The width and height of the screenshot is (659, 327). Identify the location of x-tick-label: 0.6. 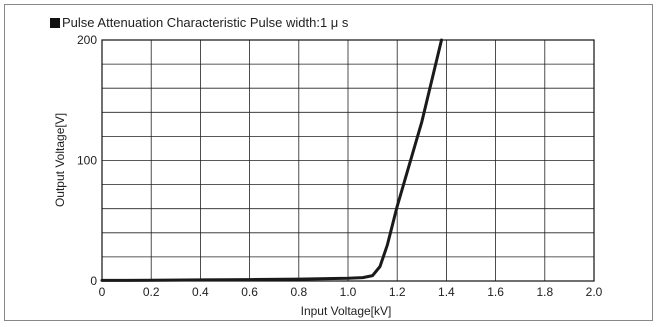
(249, 292).